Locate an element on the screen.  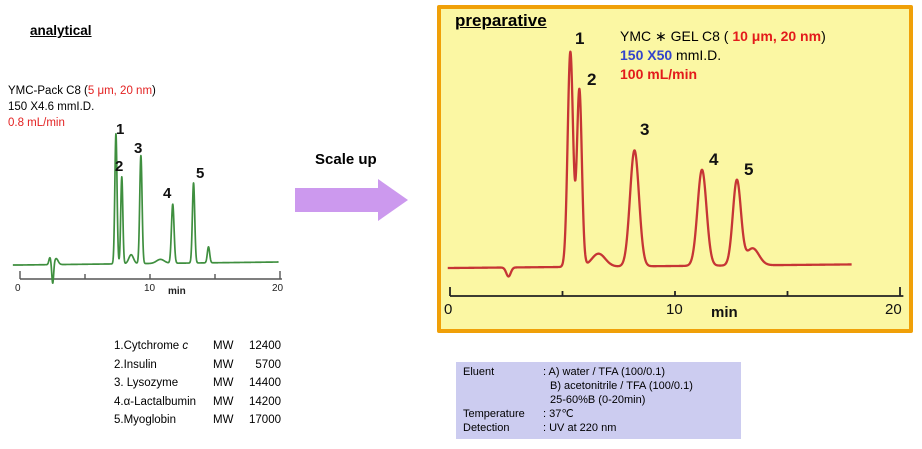
condition-row-eluent-b: B) acetonitrile / TFA (100/0.1) is located at coordinates (621, 386).